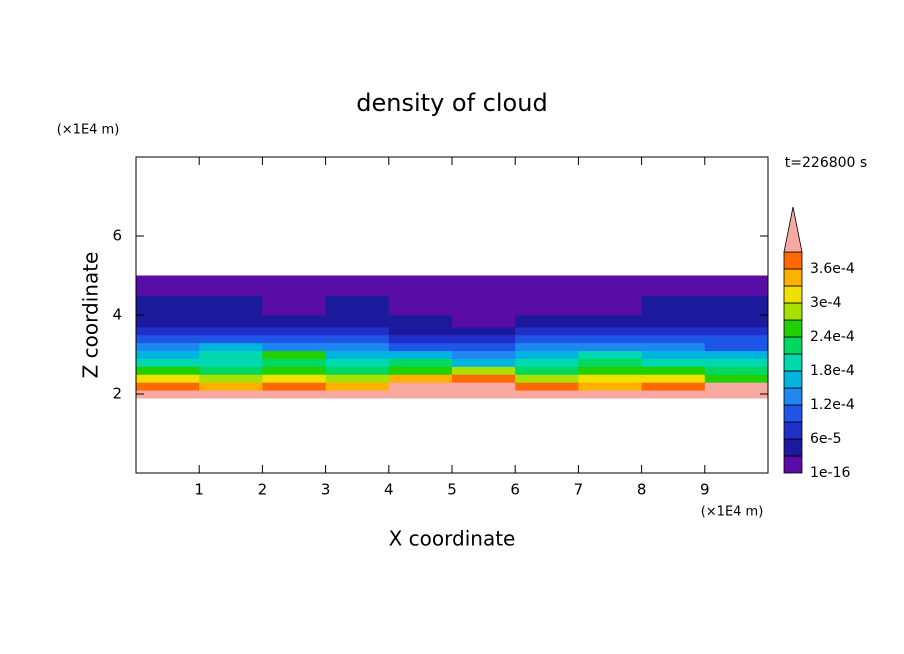 The height and width of the screenshot is (654, 904). Describe the element at coordinates (832, 405) in the screenshot. I see `colorbar-label: 1.2e-4` at that location.